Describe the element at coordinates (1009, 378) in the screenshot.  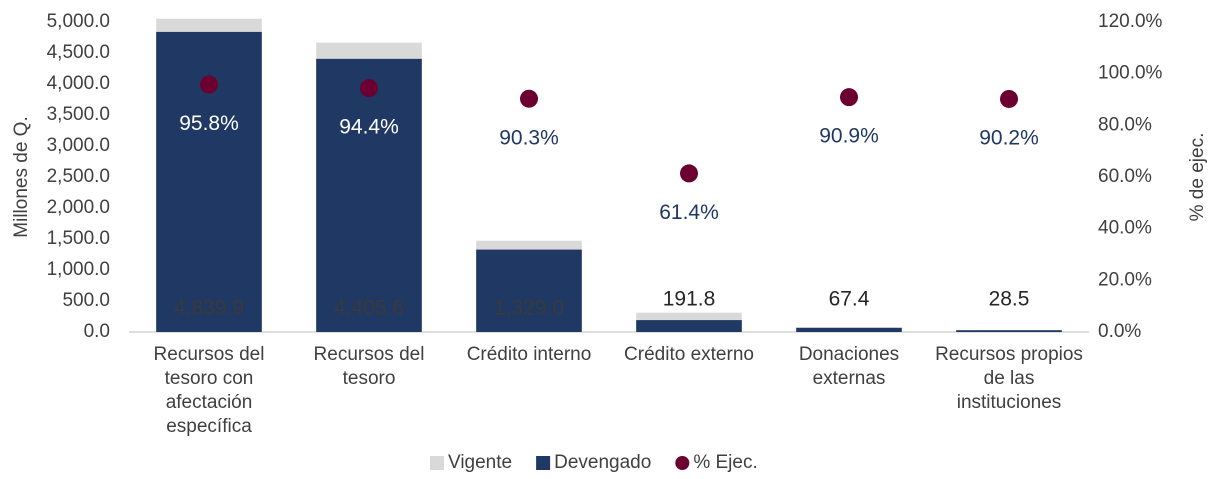
I see `x-tick-label: Recursos propios de las instituciones` at that location.